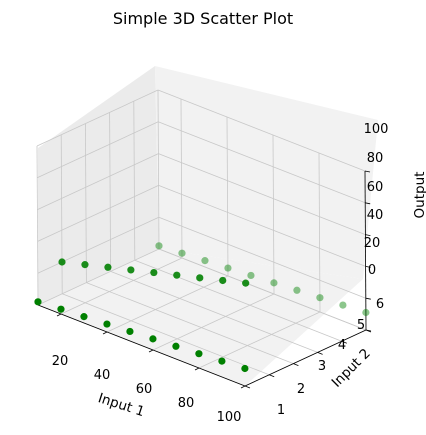 This screenshot has height=435, width=426. Describe the element at coordinates (342, 345) in the screenshot. I see `y-tick-label: 4` at that location.